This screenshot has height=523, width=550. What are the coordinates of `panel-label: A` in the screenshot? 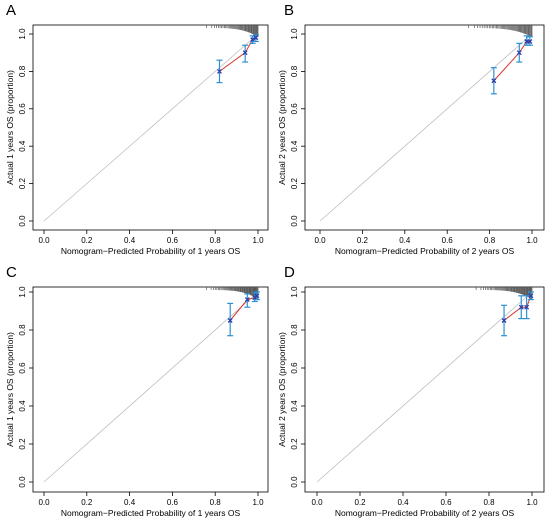 It's located at (11, 10).